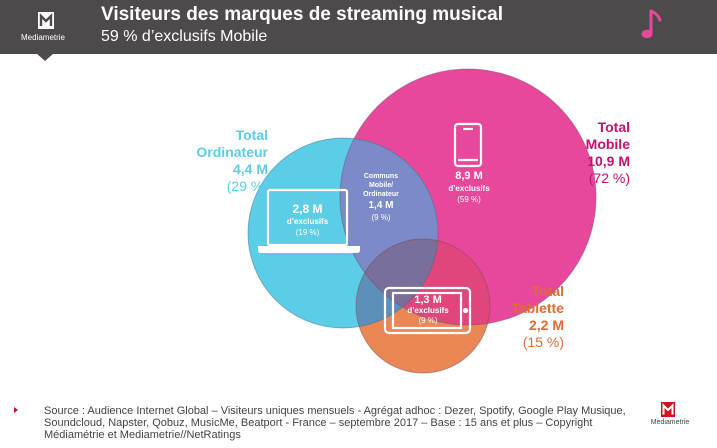  What do you see at coordinates (608, 161) in the screenshot?
I see `label-mobile-total: 10,9 M` at bounding box center [608, 161].